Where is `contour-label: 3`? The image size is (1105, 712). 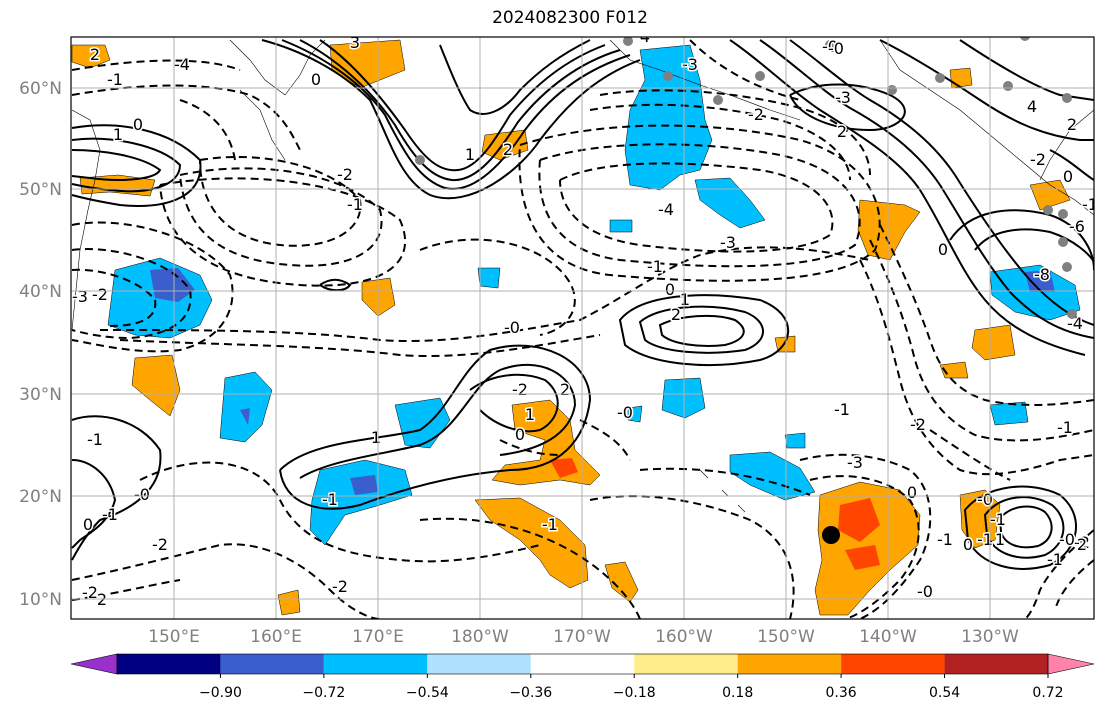 contour-label: 3 is located at coordinates (355, 42).